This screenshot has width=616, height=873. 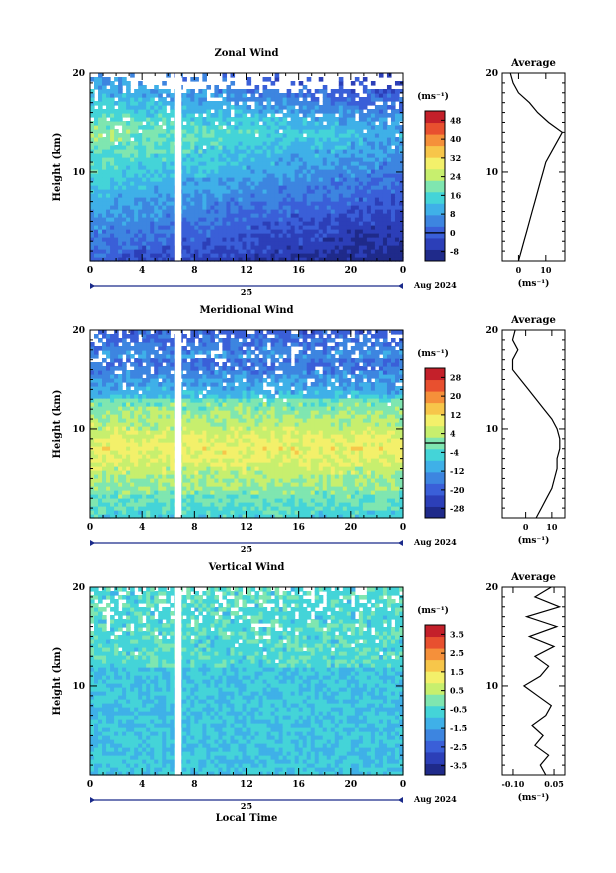 What do you see at coordinates (453, 214) in the screenshot?
I see `colorbar-tick-label: 8` at bounding box center [453, 214].